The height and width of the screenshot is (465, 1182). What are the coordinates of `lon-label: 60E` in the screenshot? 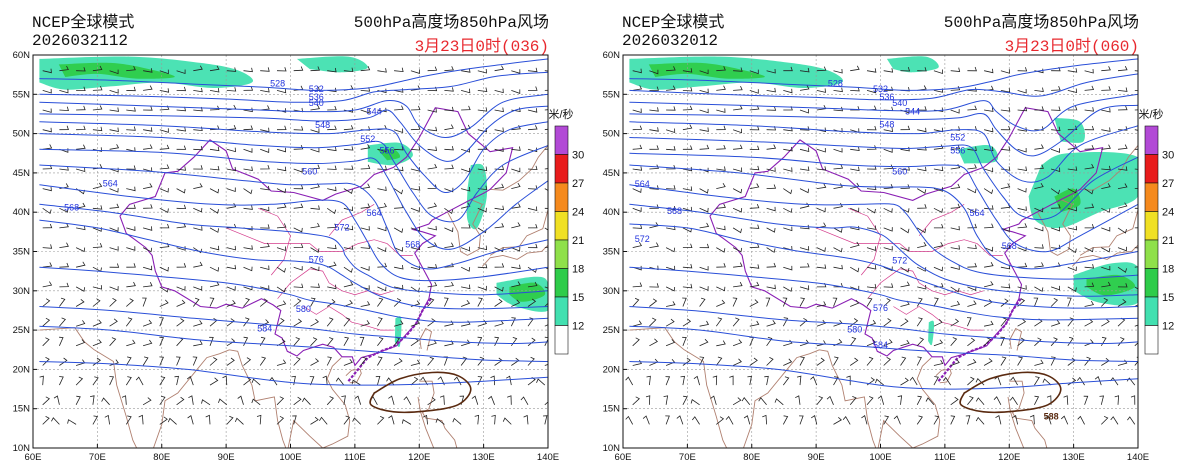 It's located at (623, 457).